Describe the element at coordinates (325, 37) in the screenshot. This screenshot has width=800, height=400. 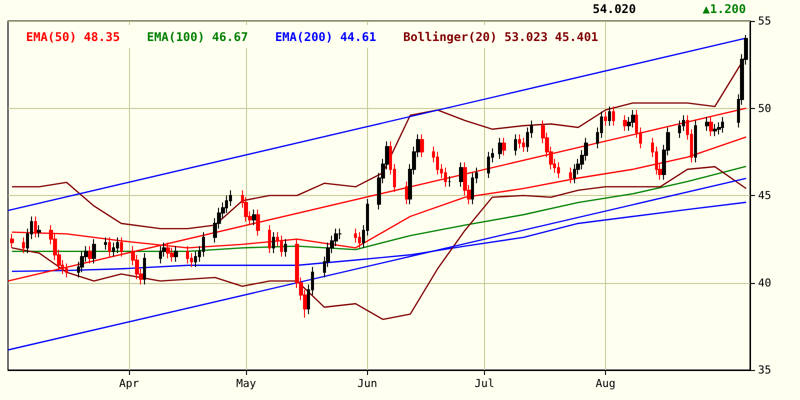
I see `text: EMA(200) 44.61` at that location.